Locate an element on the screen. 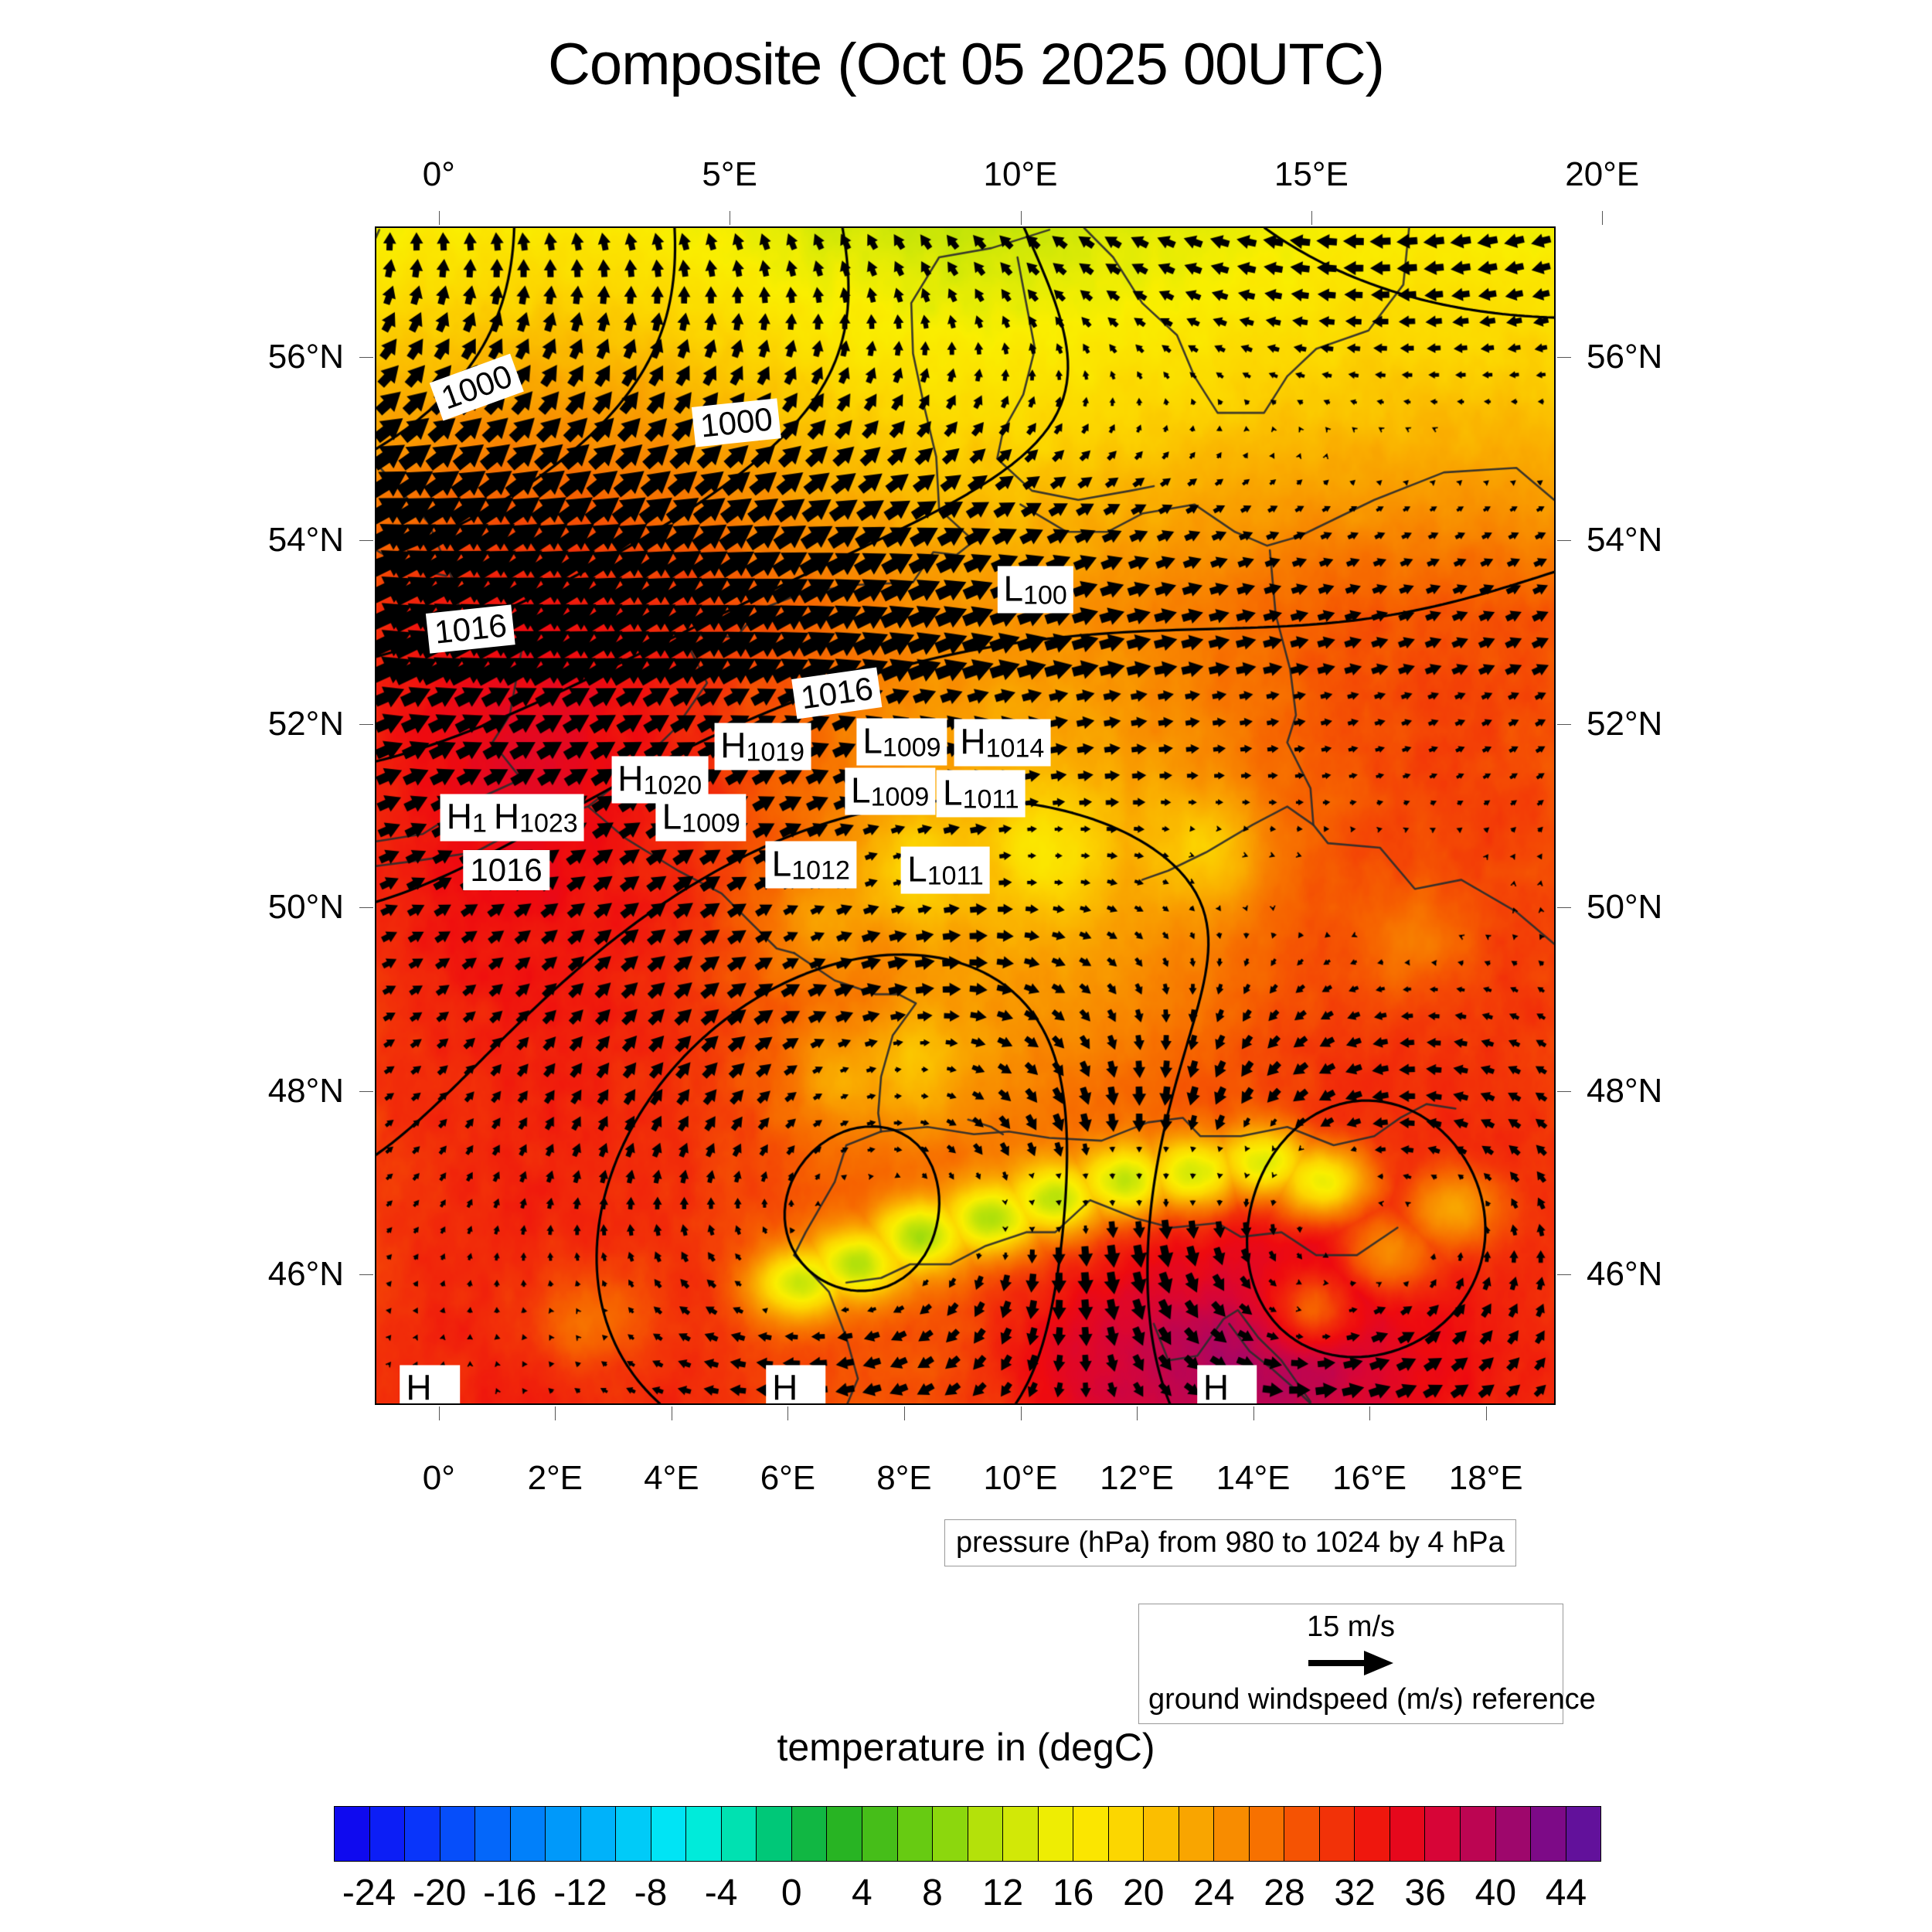 The height and width of the screenshot is (1932, 1932). pressure-center-label: L100 is located at coordinates (1035, 590).